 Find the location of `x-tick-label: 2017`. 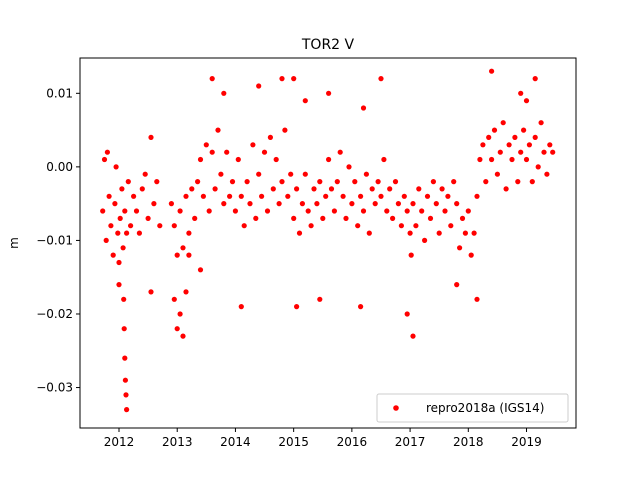

x-tick-label: 2017 is located at coordinates (410, 442).